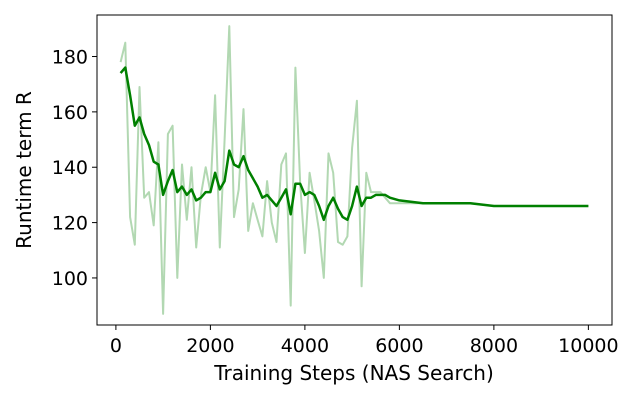  What do you see at coordinates (494, 346) in the screenshot?
I see `x-tick-label: 8000` at bounding box center [494, 346].